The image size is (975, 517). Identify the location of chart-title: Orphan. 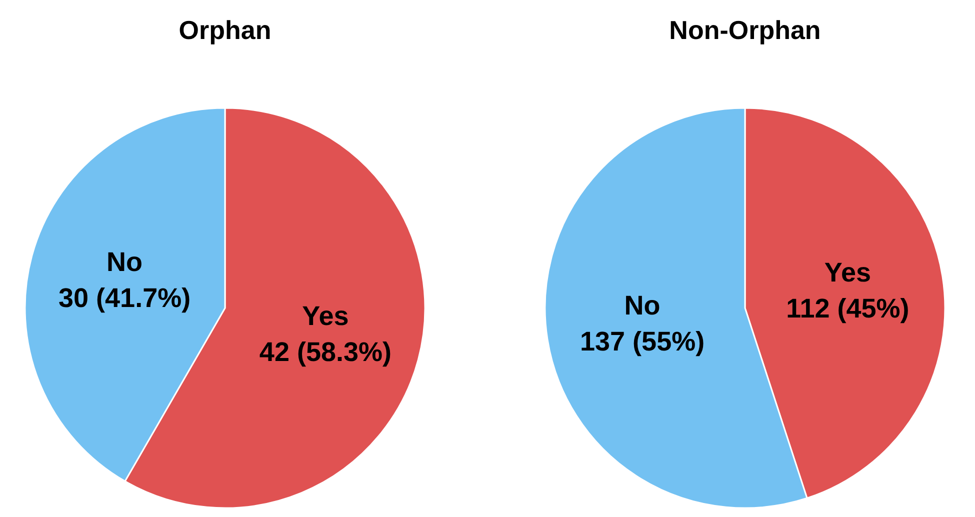
(225, 30).